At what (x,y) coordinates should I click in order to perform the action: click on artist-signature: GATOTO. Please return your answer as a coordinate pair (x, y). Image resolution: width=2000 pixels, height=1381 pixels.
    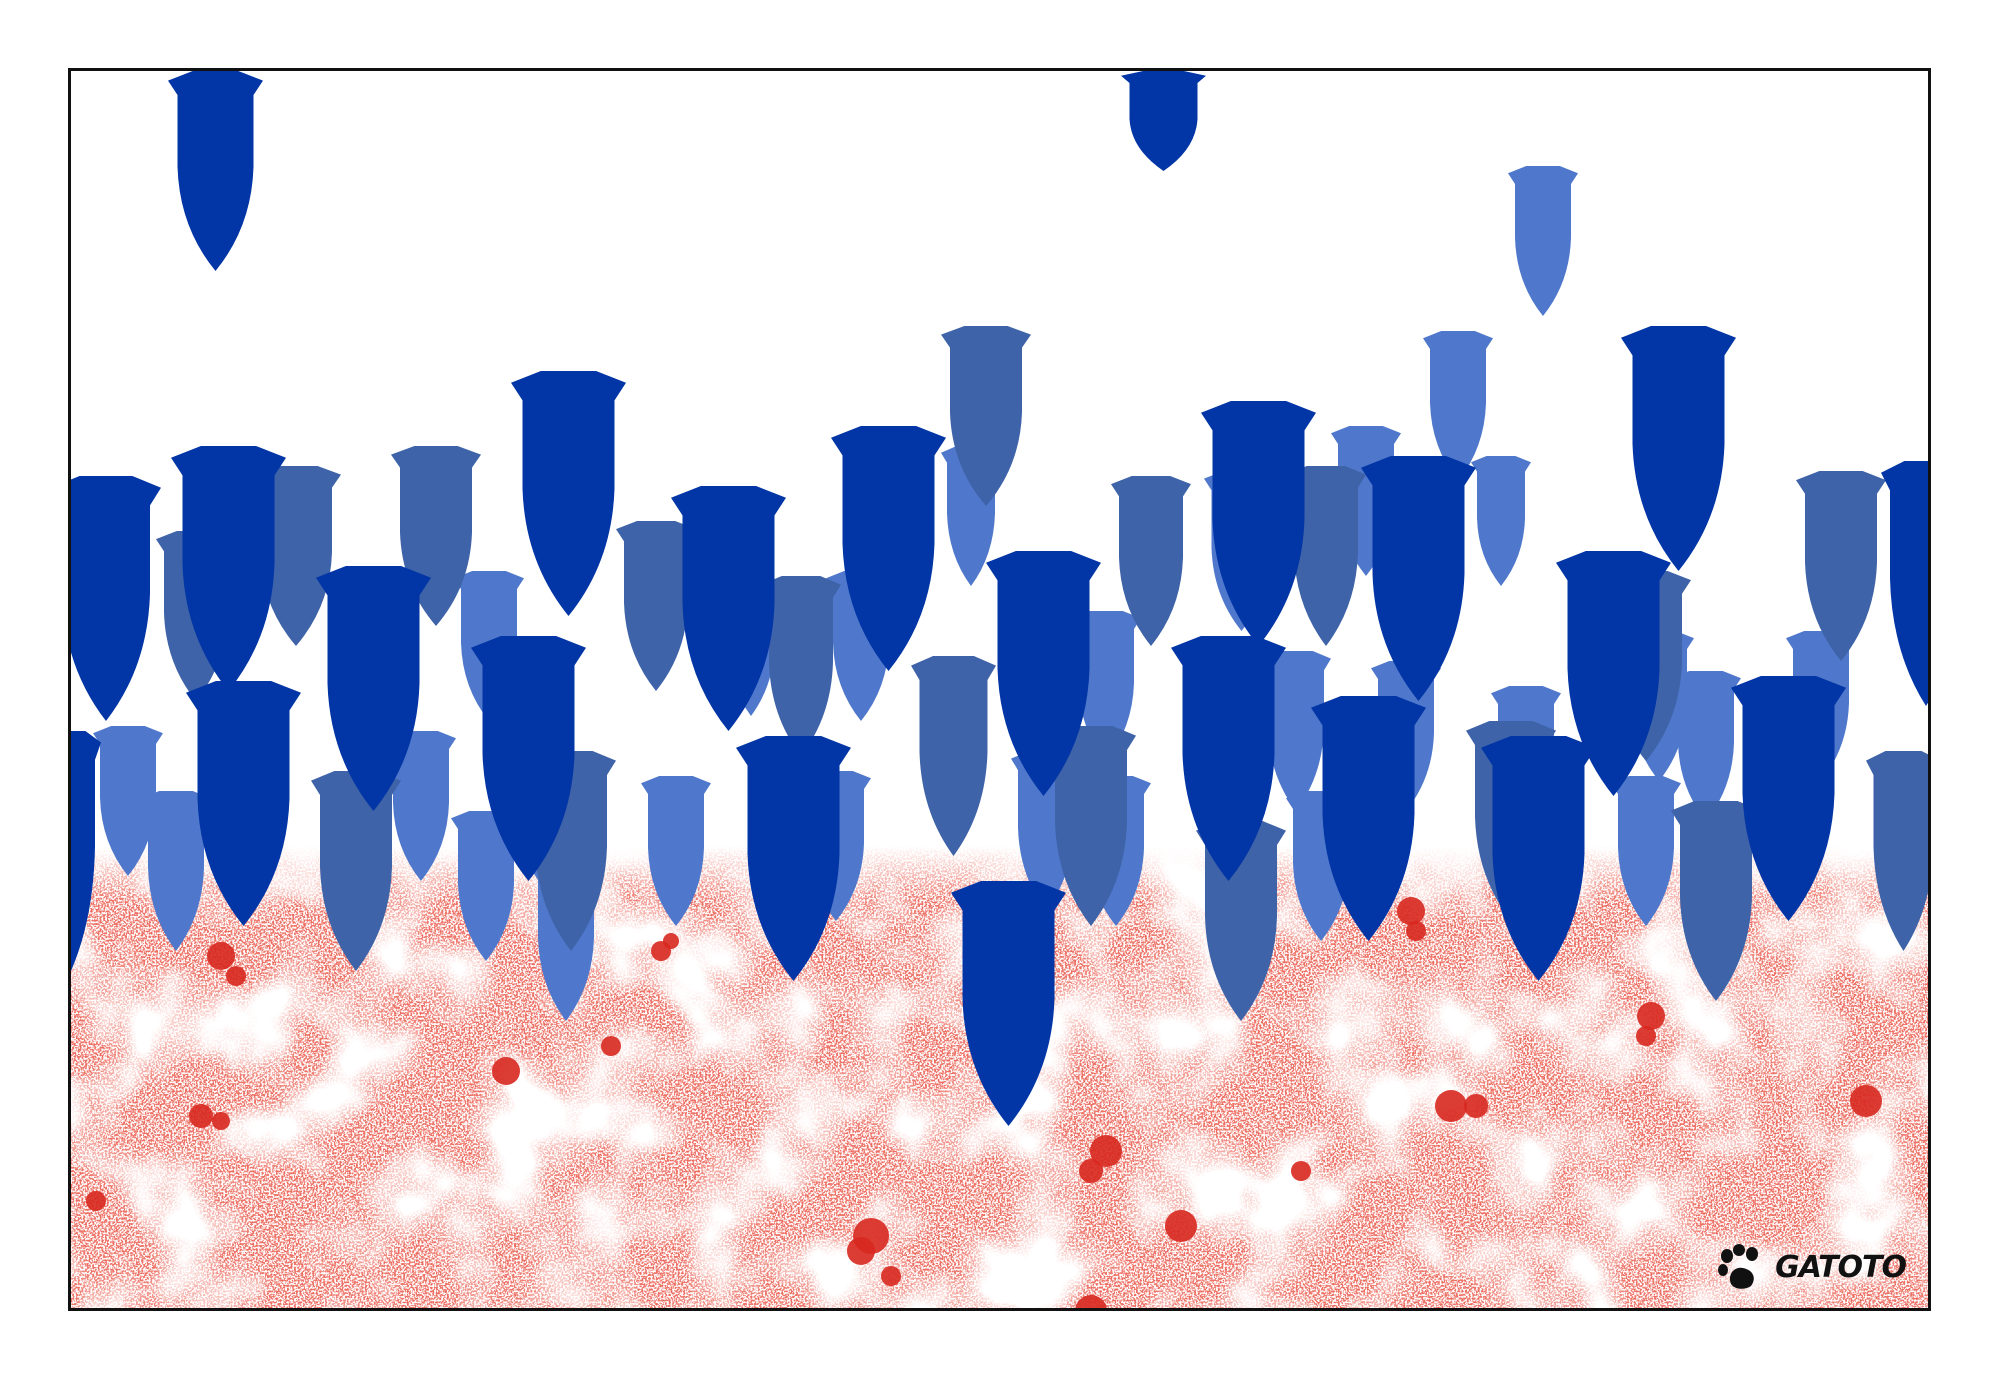
    Looking at the image, I should click on (1812, 1267).